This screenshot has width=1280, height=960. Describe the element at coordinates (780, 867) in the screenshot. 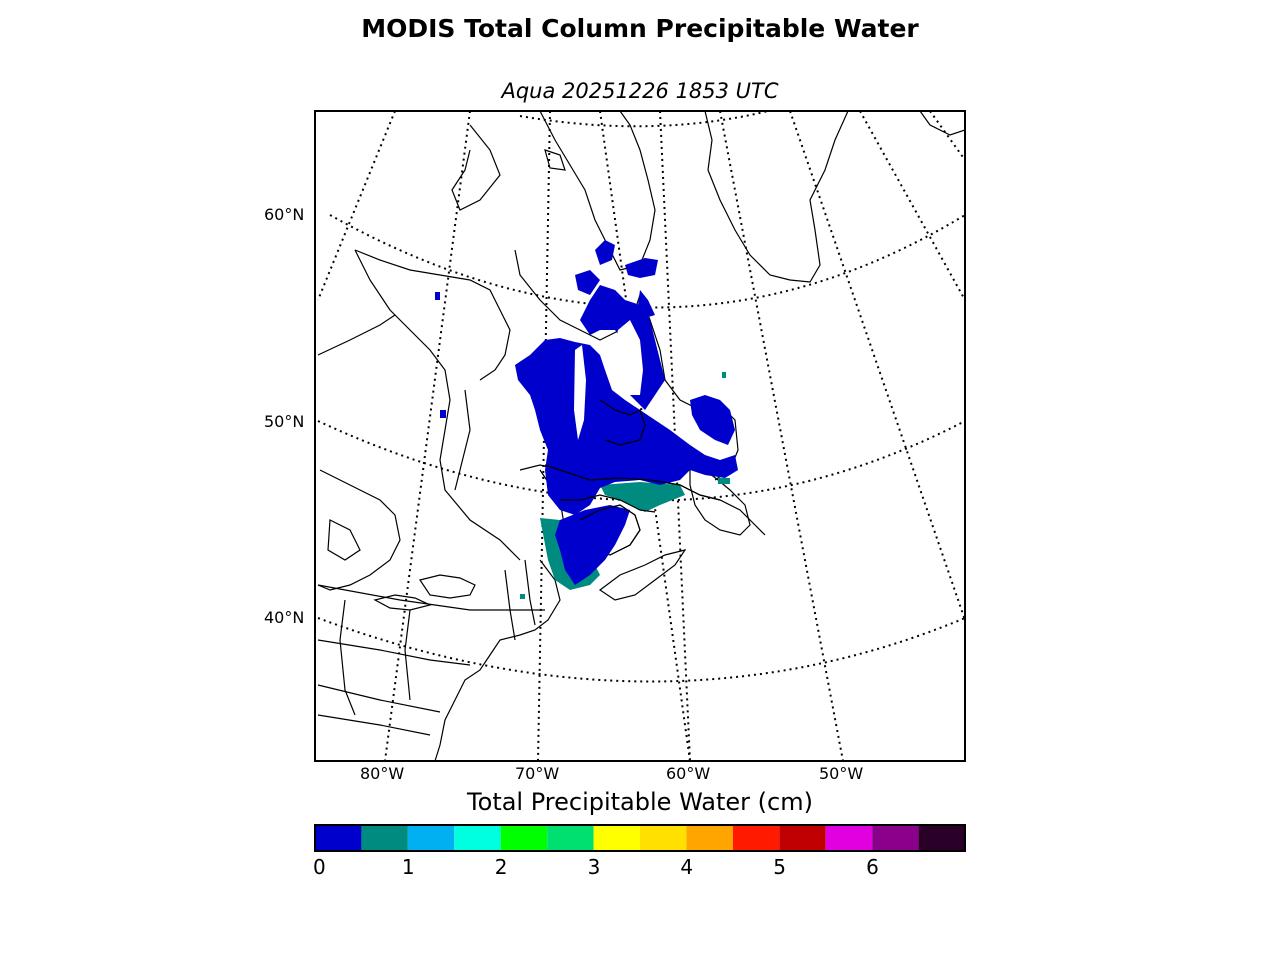

I see `colorbar-tick-label: 5` at that location.